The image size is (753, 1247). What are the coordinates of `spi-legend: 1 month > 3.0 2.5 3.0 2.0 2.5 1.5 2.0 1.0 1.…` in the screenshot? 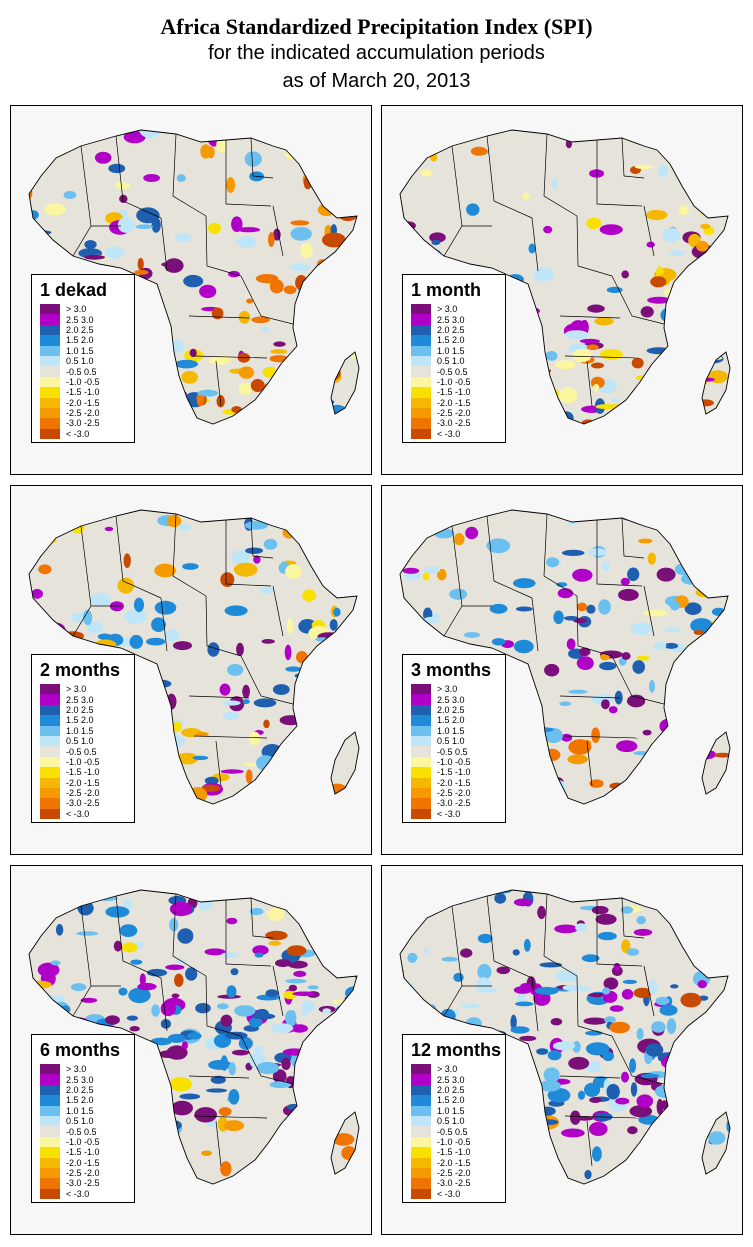 It's located at (454, 359).